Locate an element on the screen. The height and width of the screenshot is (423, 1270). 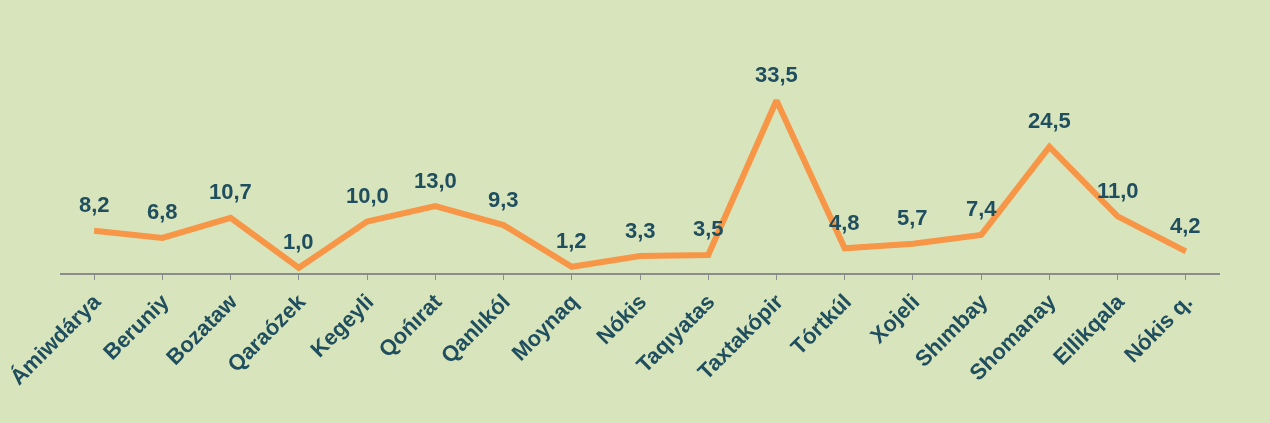
data-label: 11,0 is located at coordinates (1118, 190).